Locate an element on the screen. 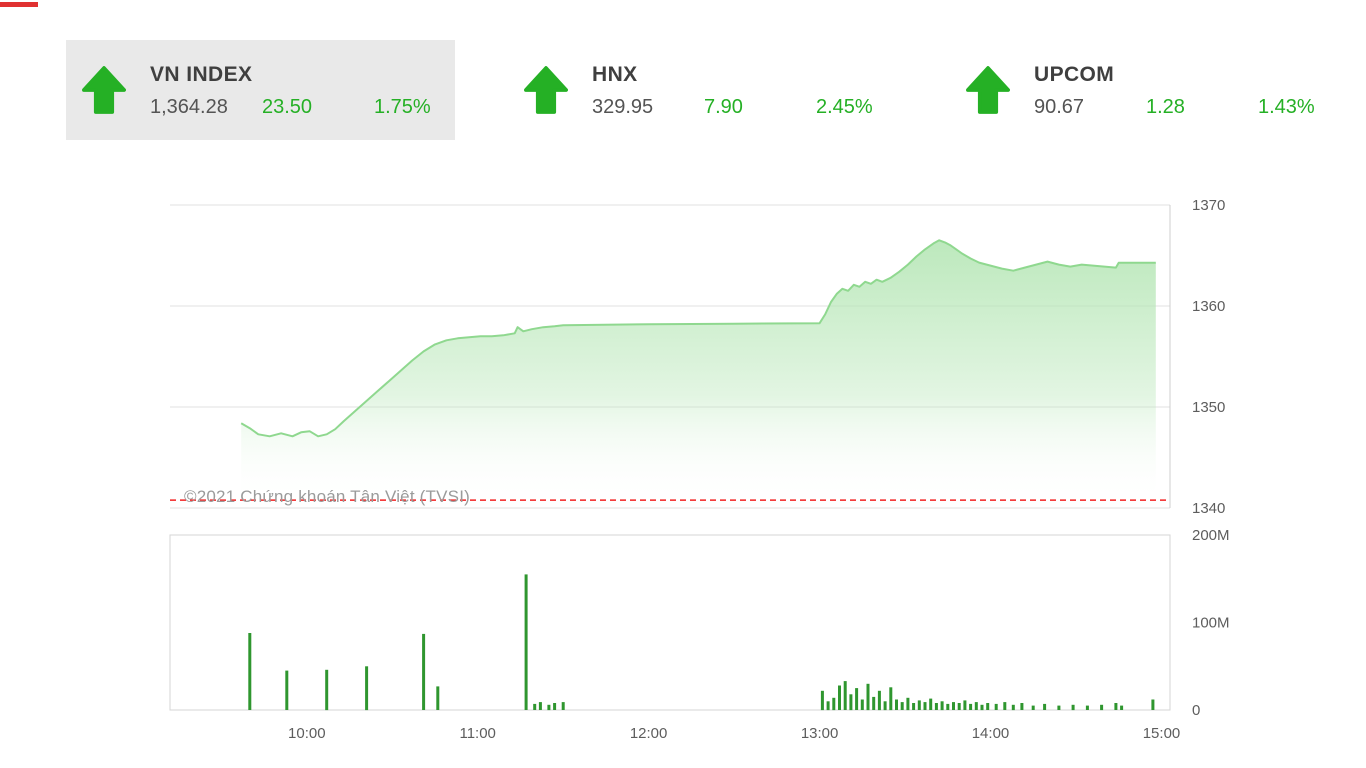  index-values-row: 1,364.28 23.50 1.75% is located at coordinates (290, 107).